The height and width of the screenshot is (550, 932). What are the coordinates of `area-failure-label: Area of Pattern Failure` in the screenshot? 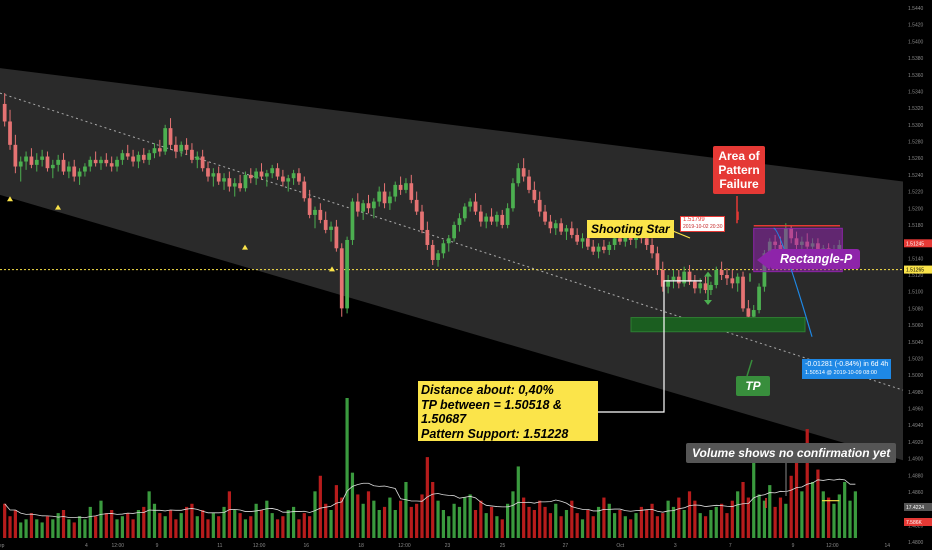 It's located at (739, 170).